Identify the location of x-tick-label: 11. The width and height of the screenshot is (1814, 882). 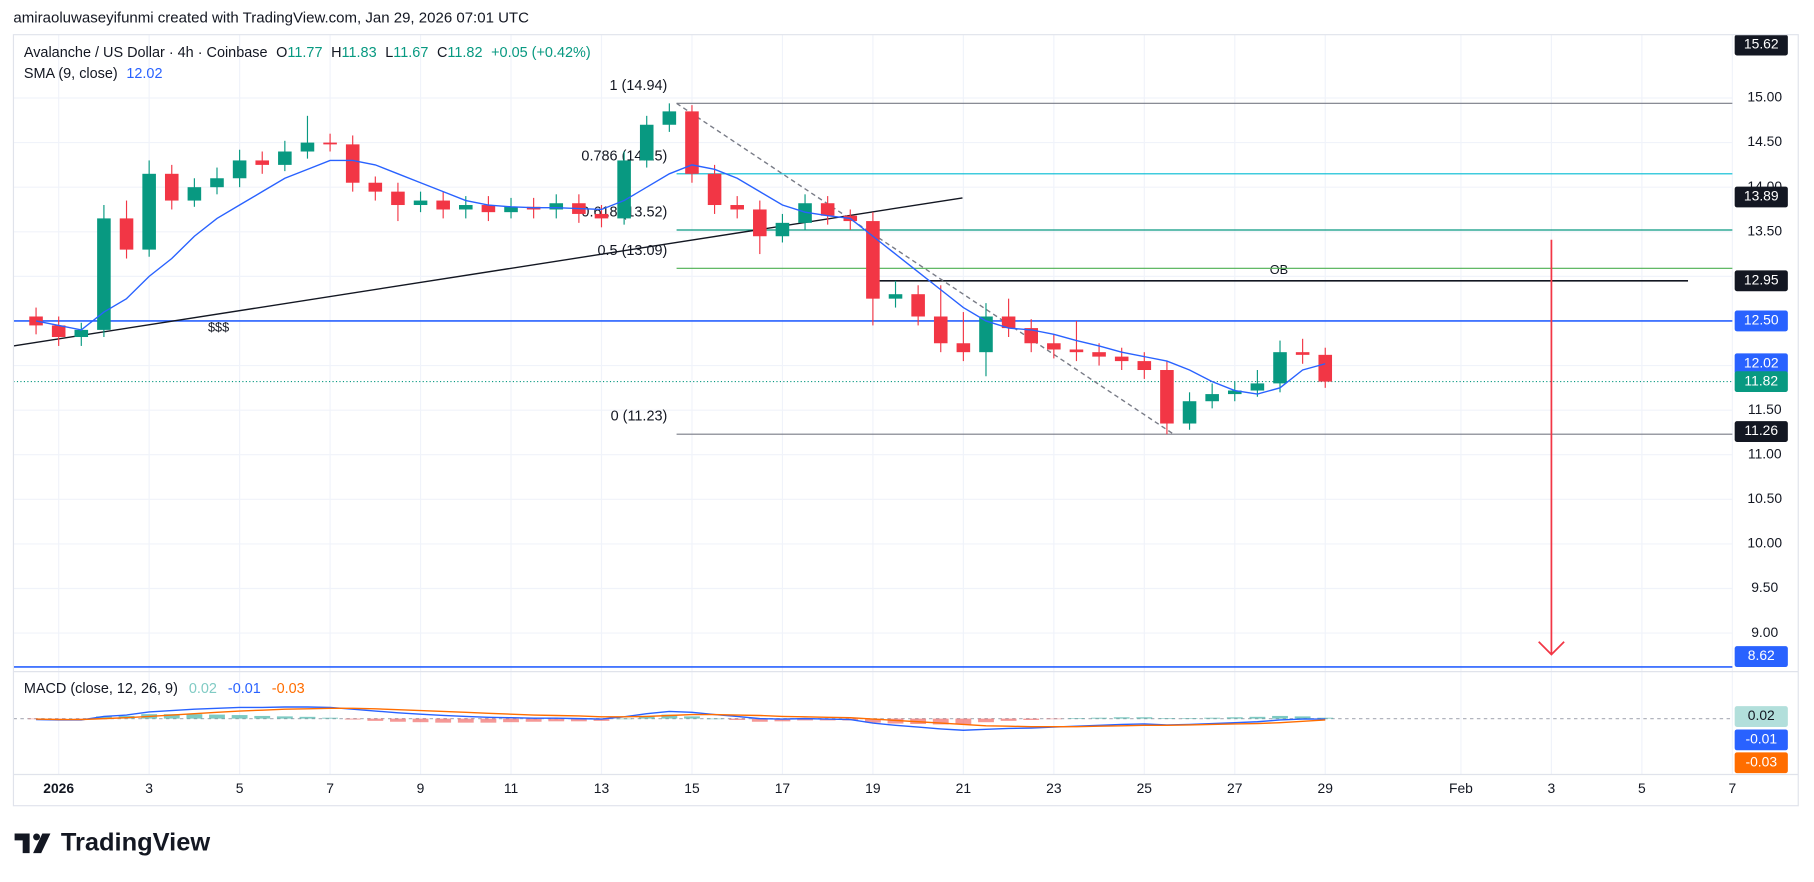
(511, 788).